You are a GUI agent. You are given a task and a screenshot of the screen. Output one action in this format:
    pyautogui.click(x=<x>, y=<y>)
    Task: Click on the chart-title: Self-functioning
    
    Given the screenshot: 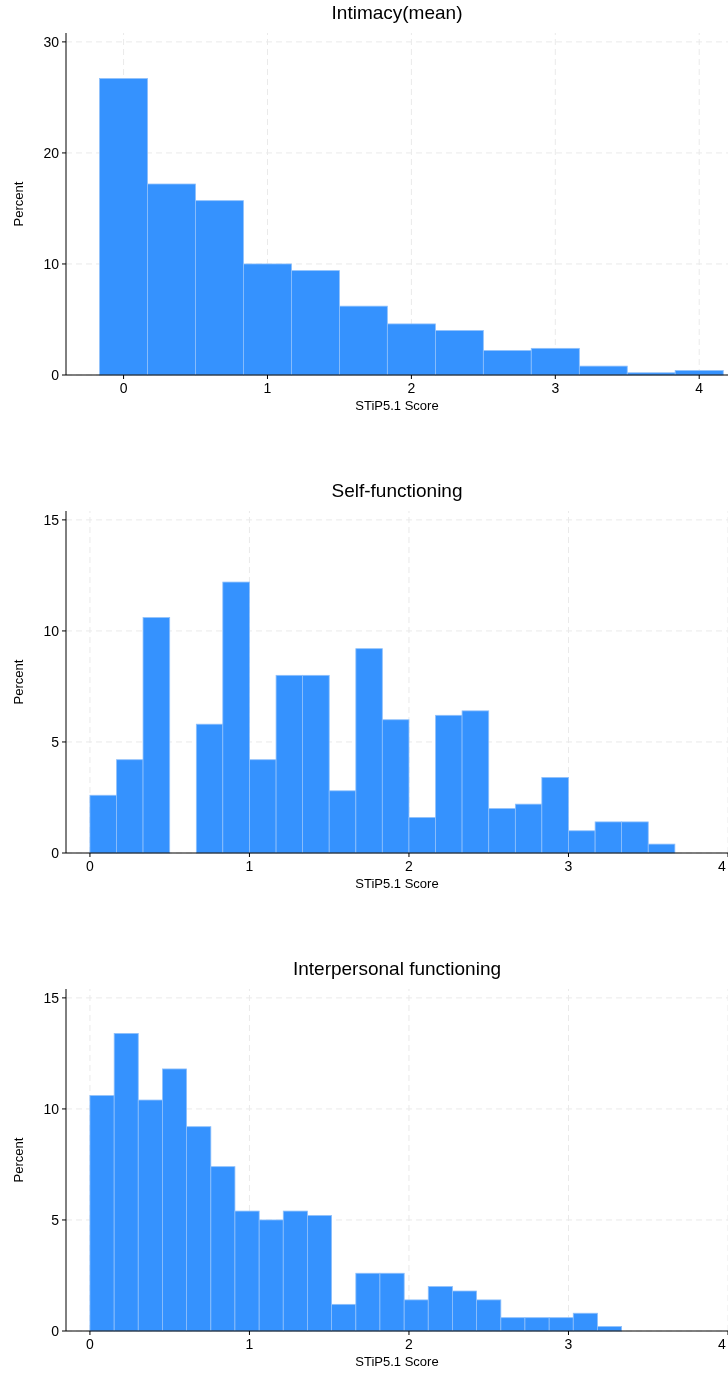 What is the action you would take?
    pyautogui.click(x=397, y=490)
    